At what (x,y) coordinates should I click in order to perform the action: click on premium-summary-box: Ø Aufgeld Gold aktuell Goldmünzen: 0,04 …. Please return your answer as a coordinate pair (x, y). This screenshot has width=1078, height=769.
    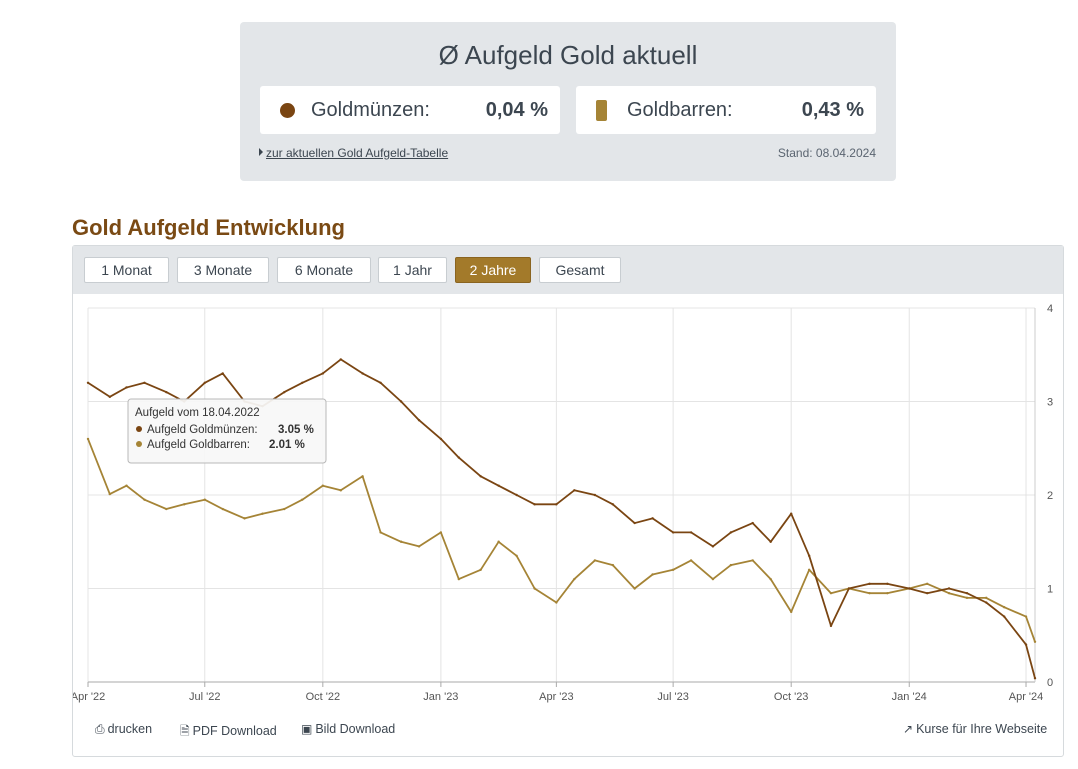
    Looking at the image, I should click on (568, 101).